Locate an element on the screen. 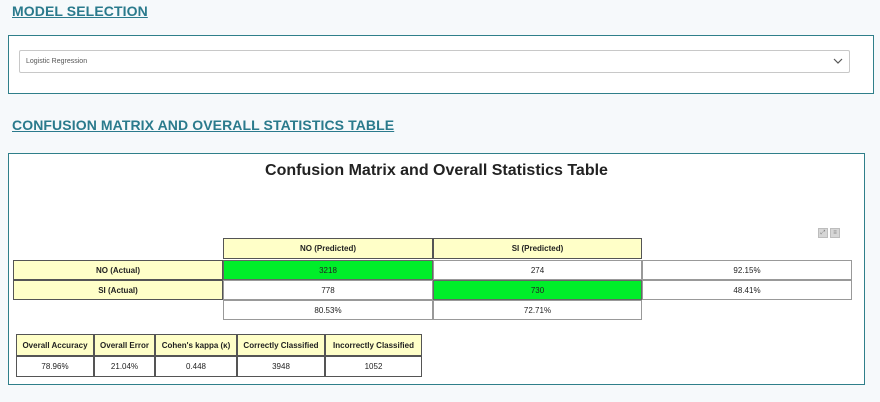 This screenshot has height=402, width=880. row-header-no-actual: NO (Actual) is located at coordinates (118, 270).